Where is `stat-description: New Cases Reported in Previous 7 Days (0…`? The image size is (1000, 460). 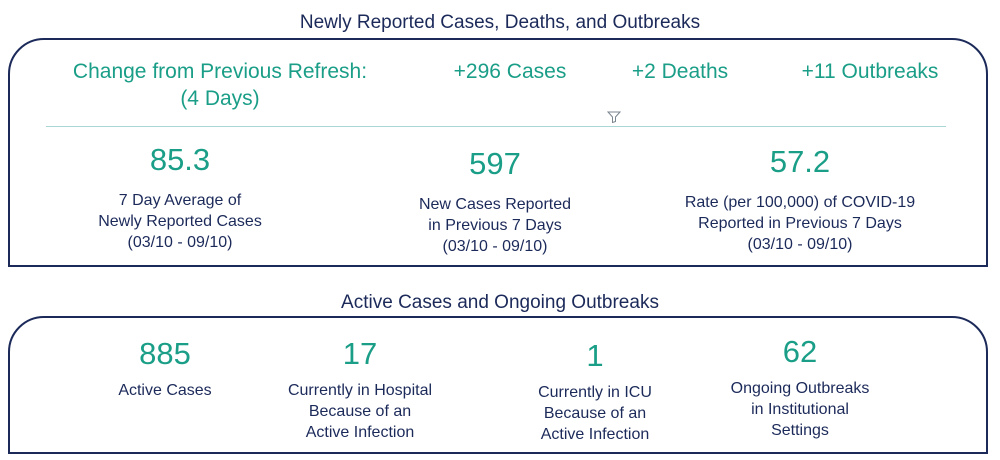 stat-description: New Cases Reported in Previous 7 Days (0… is located at coordinates (495, 225).